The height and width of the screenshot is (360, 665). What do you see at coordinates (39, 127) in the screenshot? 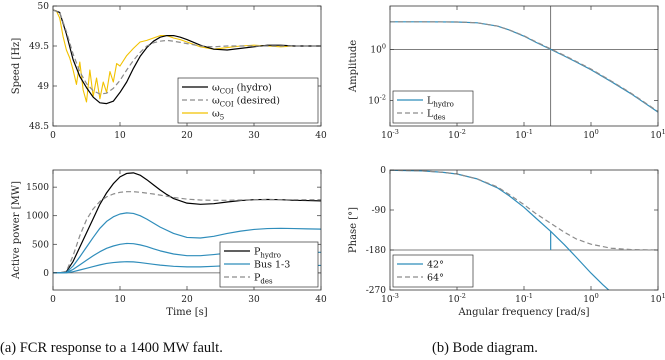
I see `y-tick-label: 48.5` at bounding box center [39, 127].